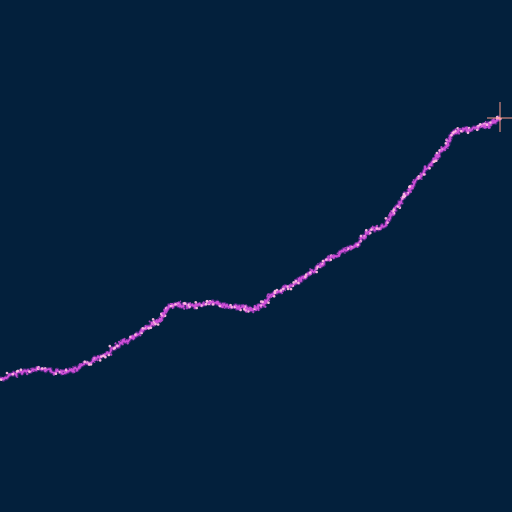 This screenshot has height=512, width=512. What do you see at coordinates (499, 117) in the screenshot?
I see `crosshair-icon` at bounding box center [499, 117].